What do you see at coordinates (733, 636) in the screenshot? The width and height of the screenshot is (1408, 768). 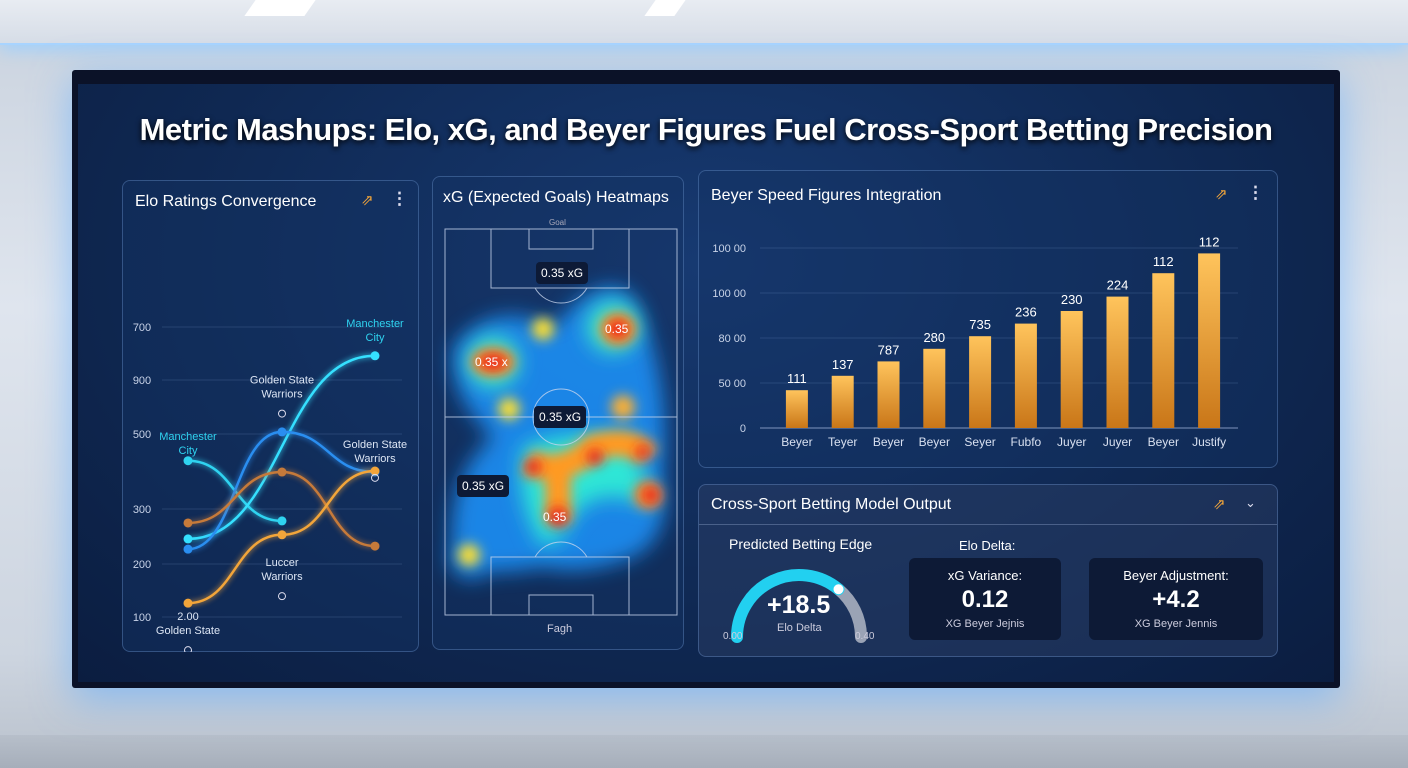 I see `gauge-min: 0.00` at bounding box center [733, 636].